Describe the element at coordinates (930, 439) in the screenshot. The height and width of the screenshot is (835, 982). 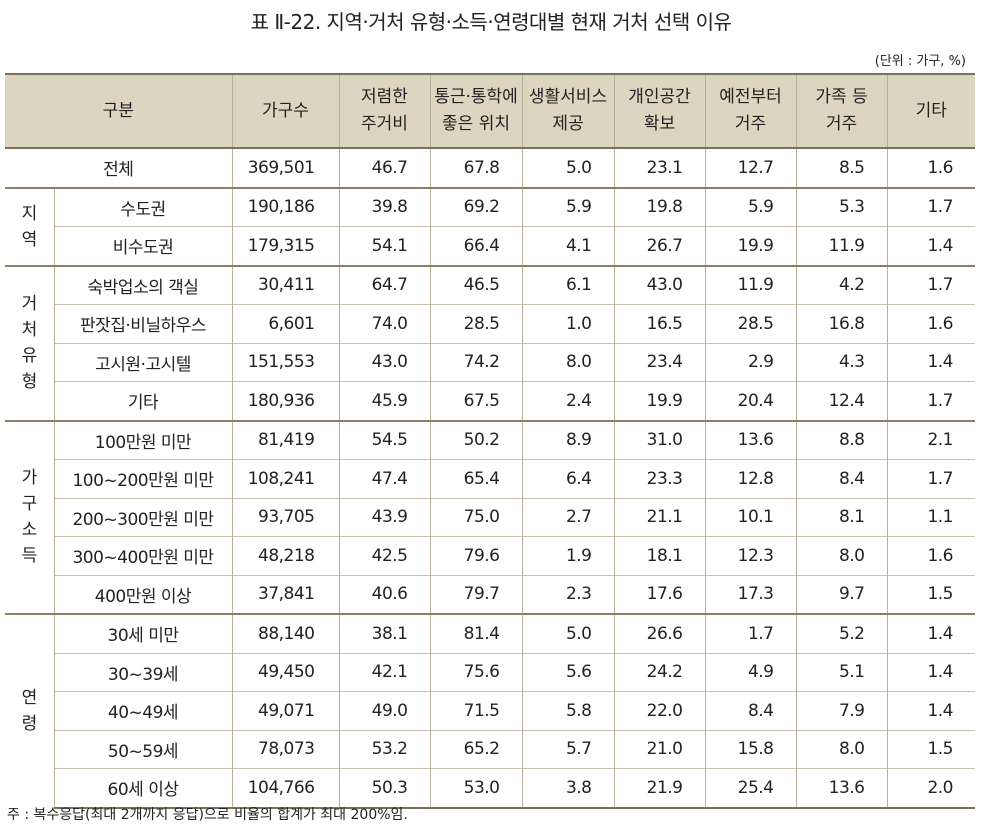
I see `cell-value: 2.1` at that location.